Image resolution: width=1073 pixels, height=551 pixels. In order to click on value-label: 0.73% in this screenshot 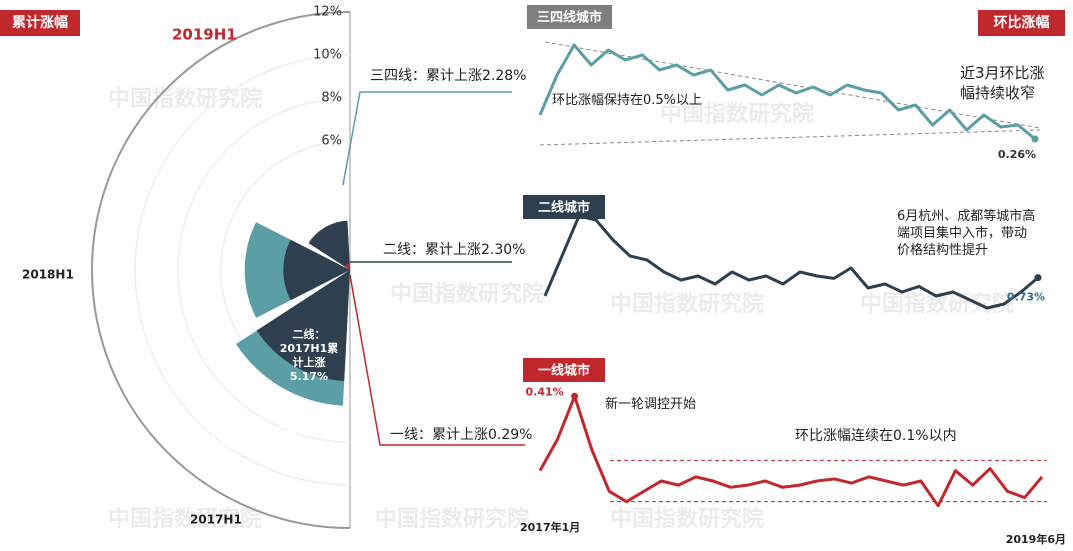, I will do `click(1026, 297)`.